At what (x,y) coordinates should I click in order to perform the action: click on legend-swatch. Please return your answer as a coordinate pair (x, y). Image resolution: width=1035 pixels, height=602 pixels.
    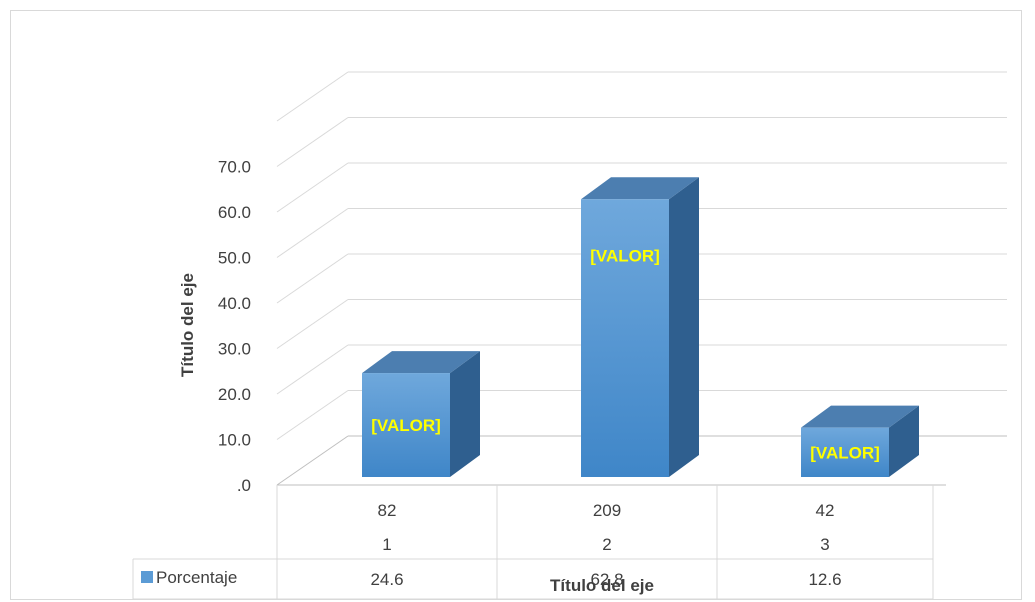
    Looking at the image, I should click on (147, 577).